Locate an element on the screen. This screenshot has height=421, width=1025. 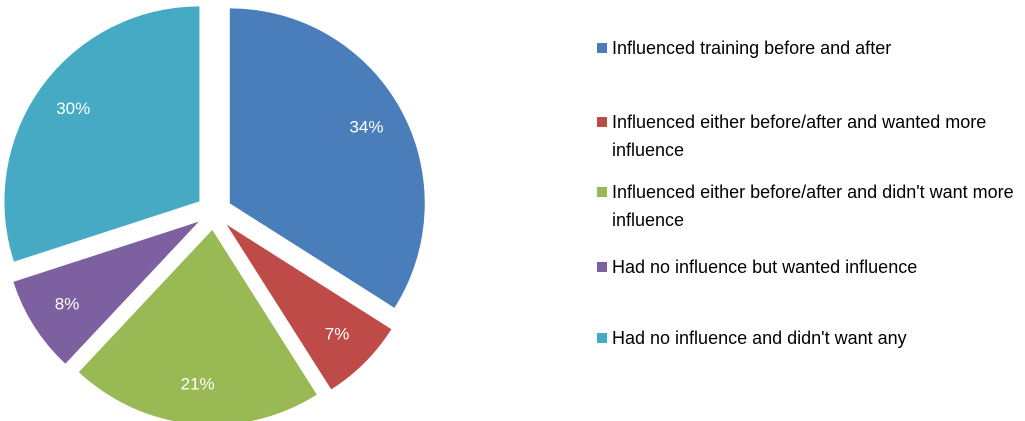
legend-label: Influenced training before and after is located at coordinates (752, 48).